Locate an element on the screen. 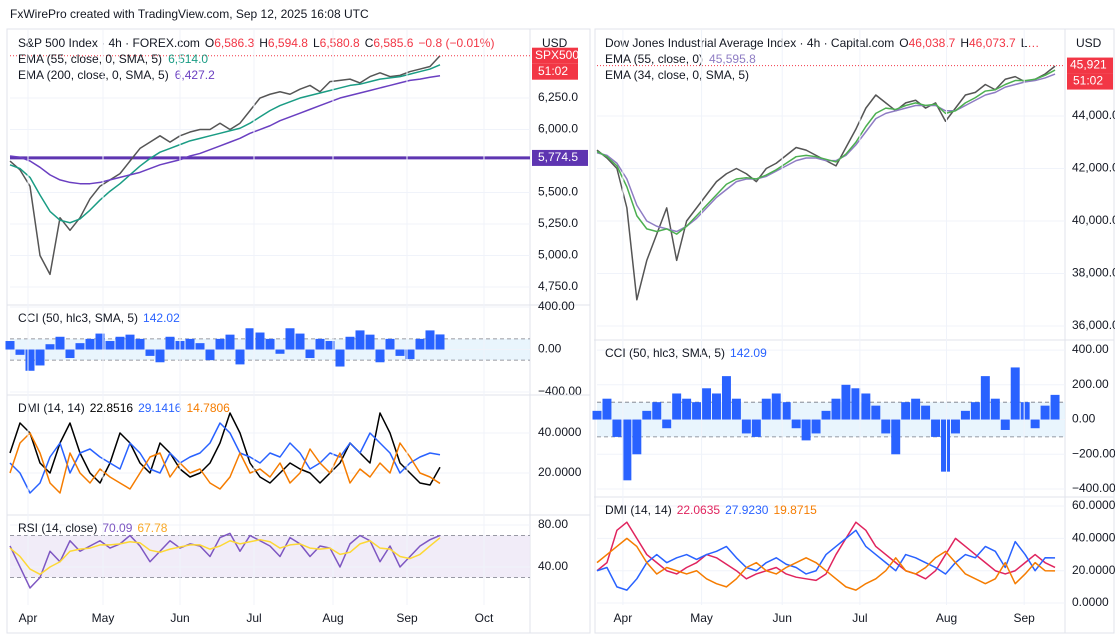 The image size is (1115, 638). y-tick-label: 40,000.0 is located at coordinates (1093, 220).